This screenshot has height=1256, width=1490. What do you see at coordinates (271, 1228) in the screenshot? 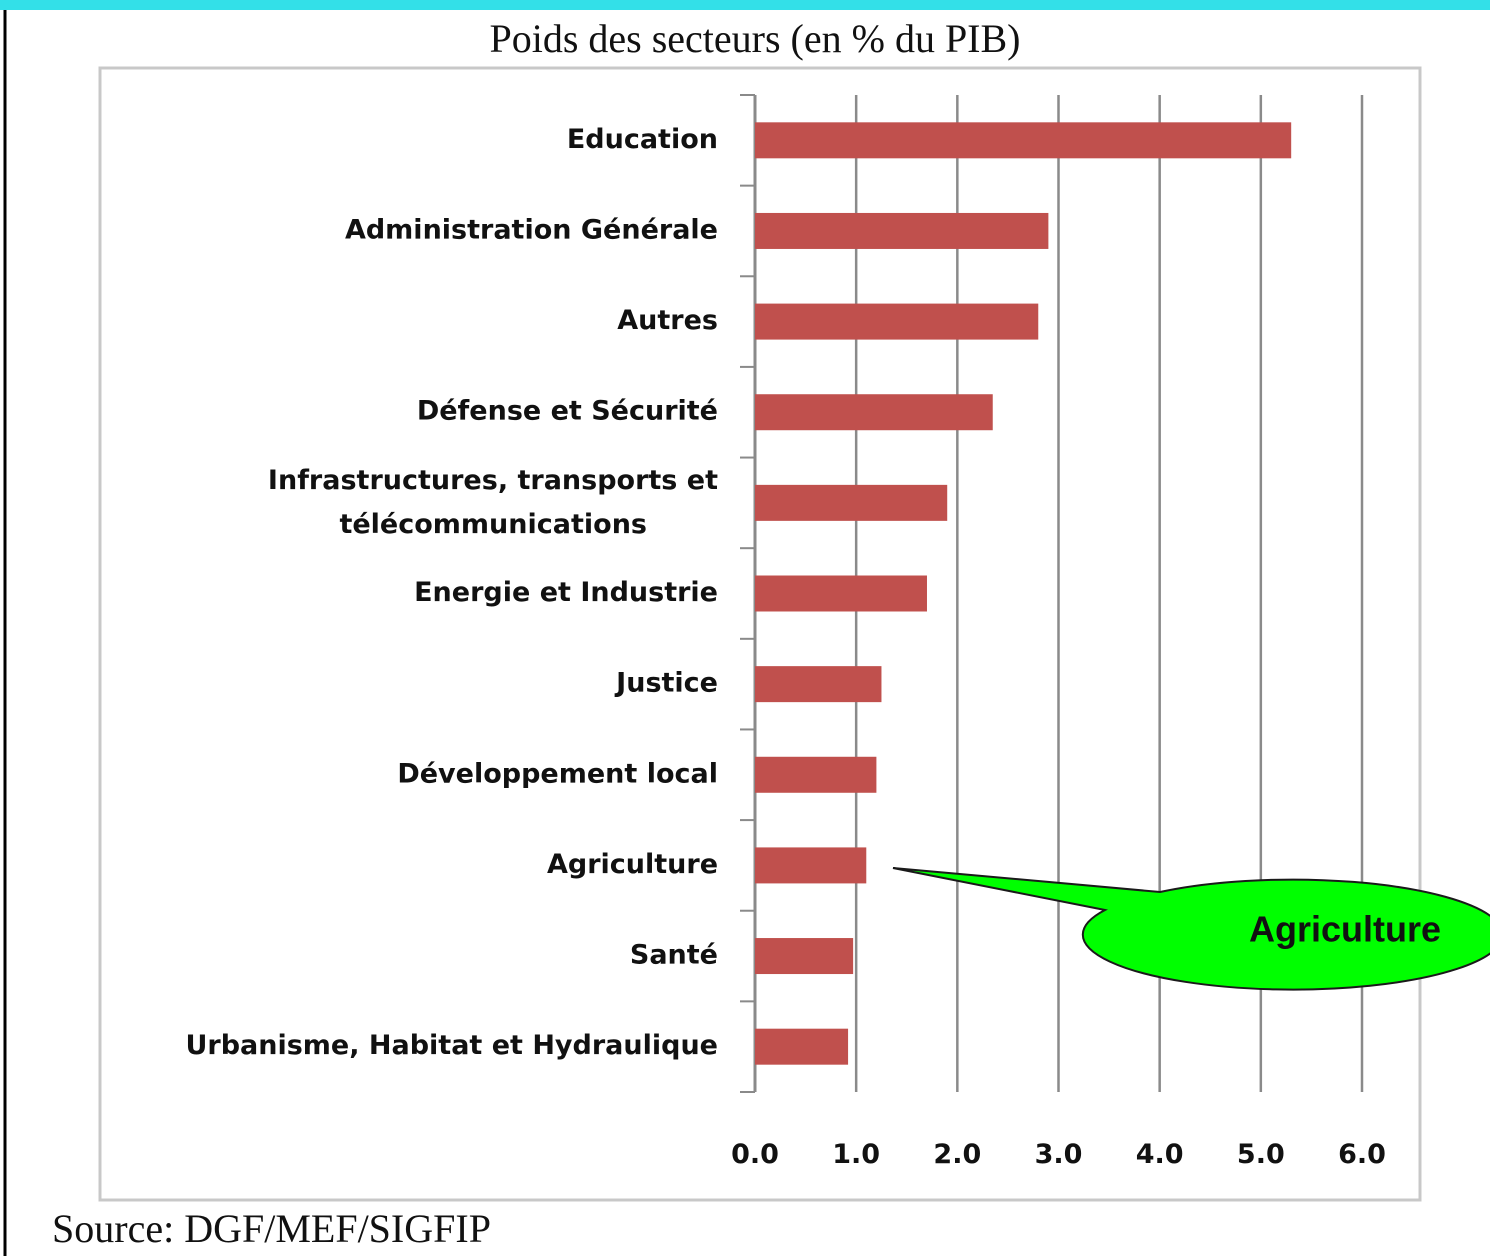
I see `source: Source: DGF/MEF/SIGFIP` at bounding box center [271, 1228].